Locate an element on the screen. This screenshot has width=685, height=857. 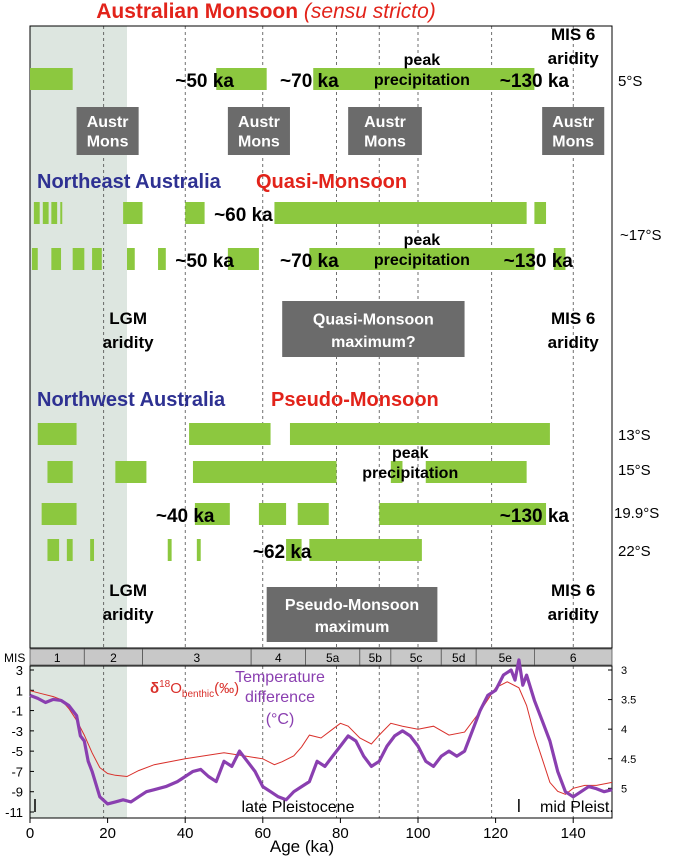
x-axis-label: Age (ka) is located at coordinates (302, 846).